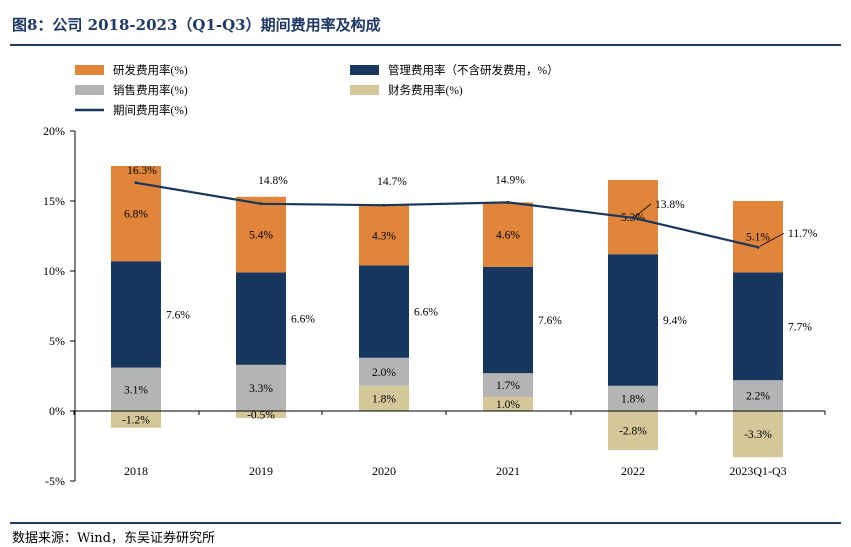 The width and height of the screenshot is (851, 547). I want to click on figure-title: 图8：公司 2018-2023（Q1-Q3）期间费用率及构成, so click(196, 25).